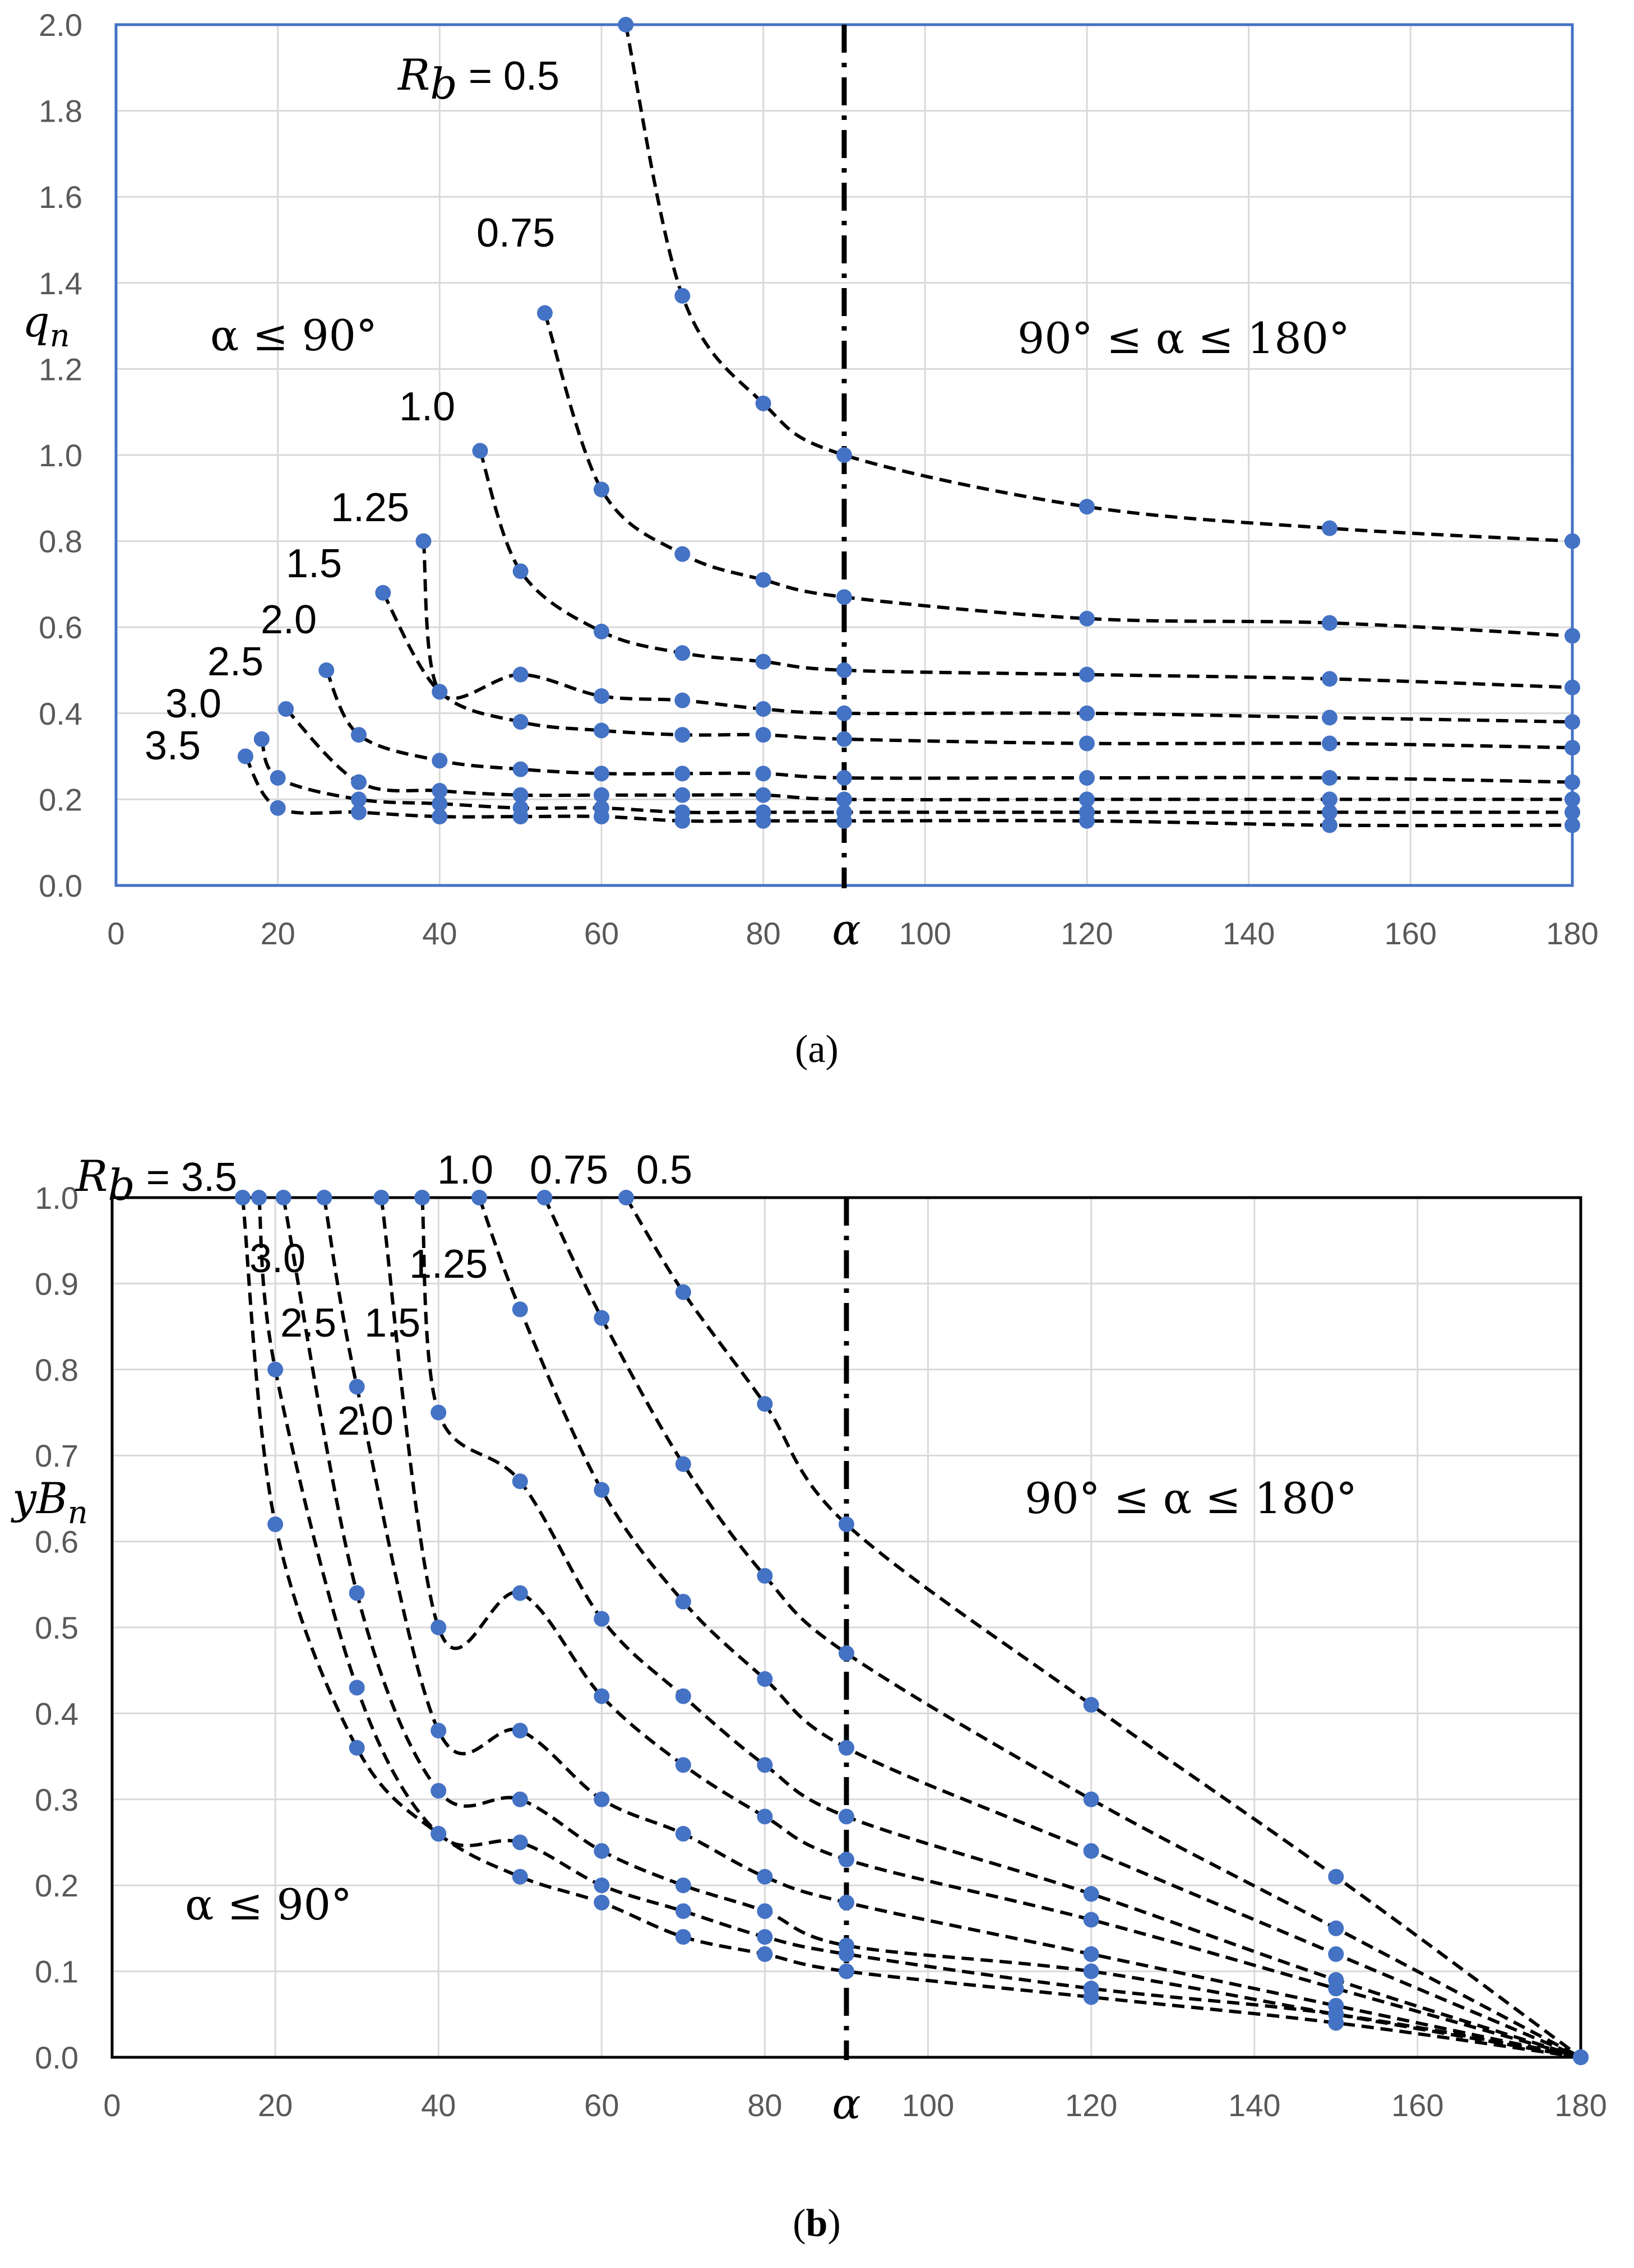  I want to click on y-tick-label: 0.2, so click(60, 799).